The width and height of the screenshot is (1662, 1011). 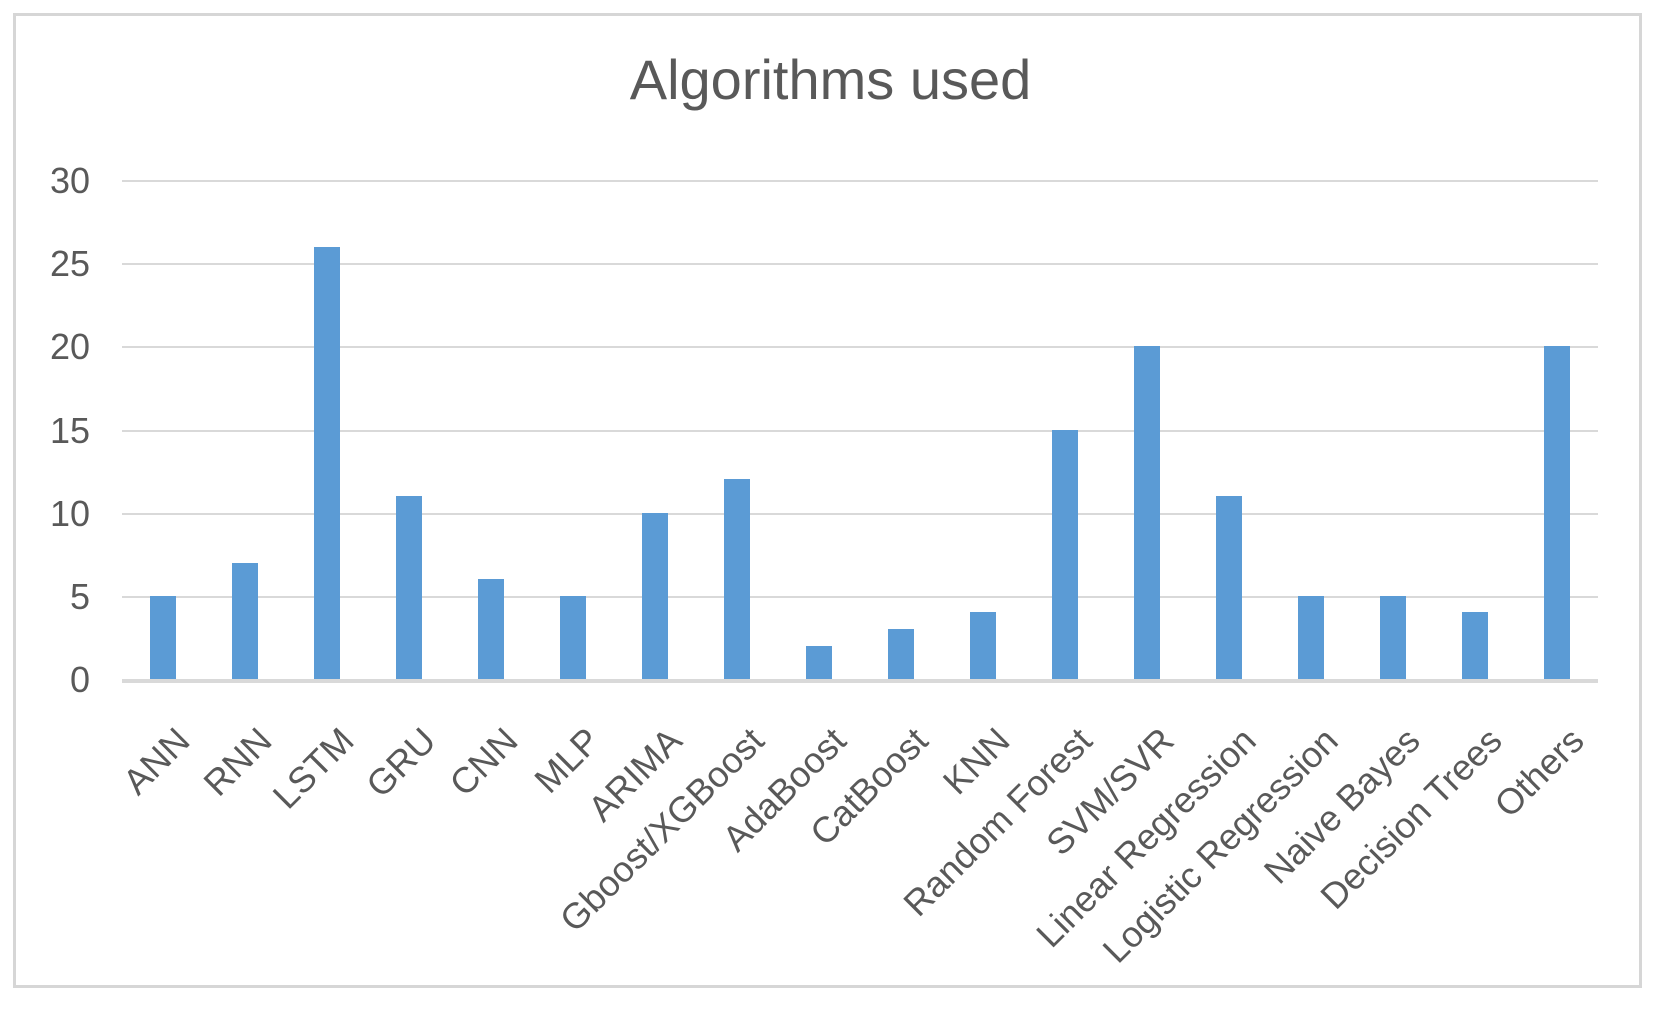 I want to click on bar-Logistic Regression, so click(x=1311, y=637).